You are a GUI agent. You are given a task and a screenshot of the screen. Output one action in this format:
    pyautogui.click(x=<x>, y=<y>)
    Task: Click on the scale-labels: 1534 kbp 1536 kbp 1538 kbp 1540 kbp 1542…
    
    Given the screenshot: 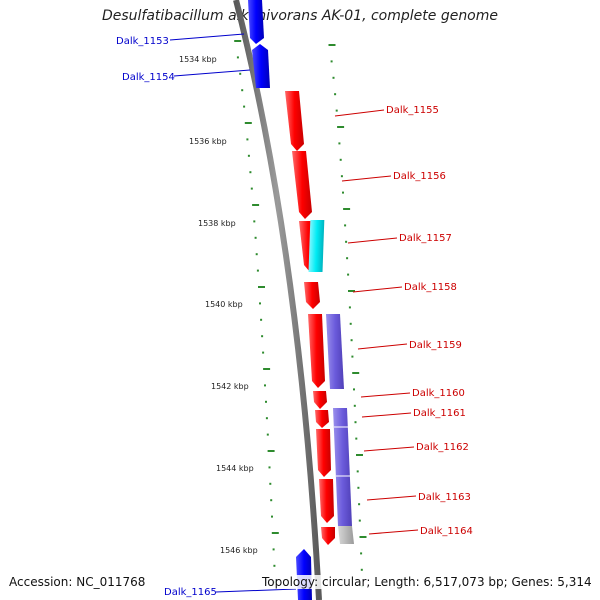 What is the action you would take?
    pyautogui.click(x=218, y=305)
    